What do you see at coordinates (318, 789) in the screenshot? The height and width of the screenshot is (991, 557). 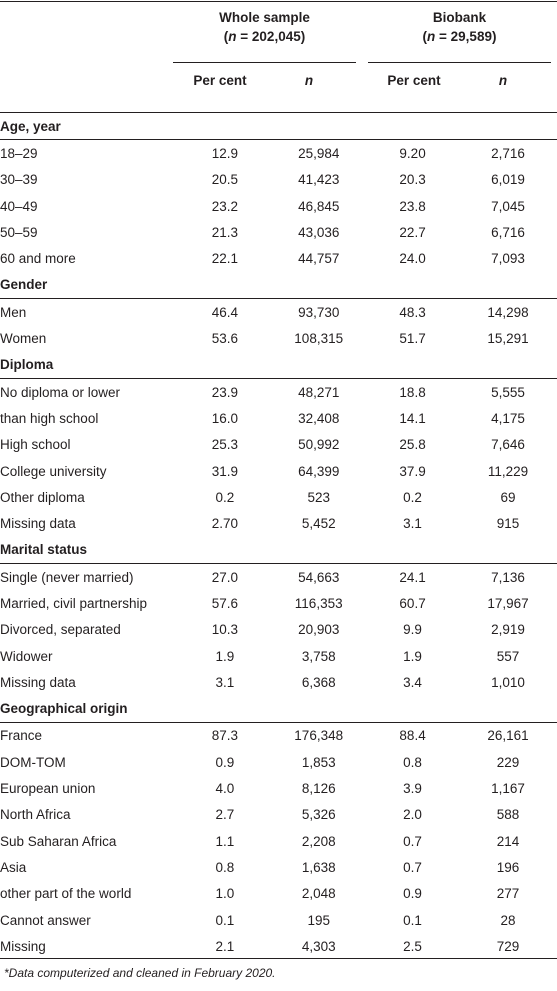 I see `n-whole-cell: 8,126` at bounding box center [318, 789].